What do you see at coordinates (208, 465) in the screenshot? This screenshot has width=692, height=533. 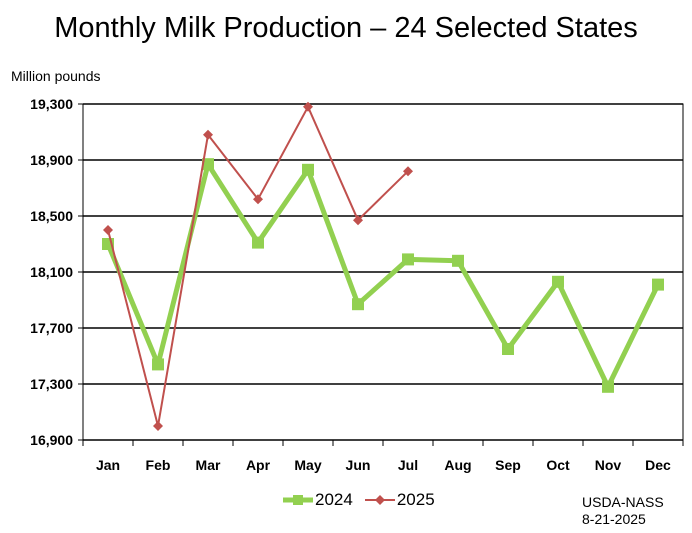 I see `x-tick-label: Mar` at bounding box center [208, 465].